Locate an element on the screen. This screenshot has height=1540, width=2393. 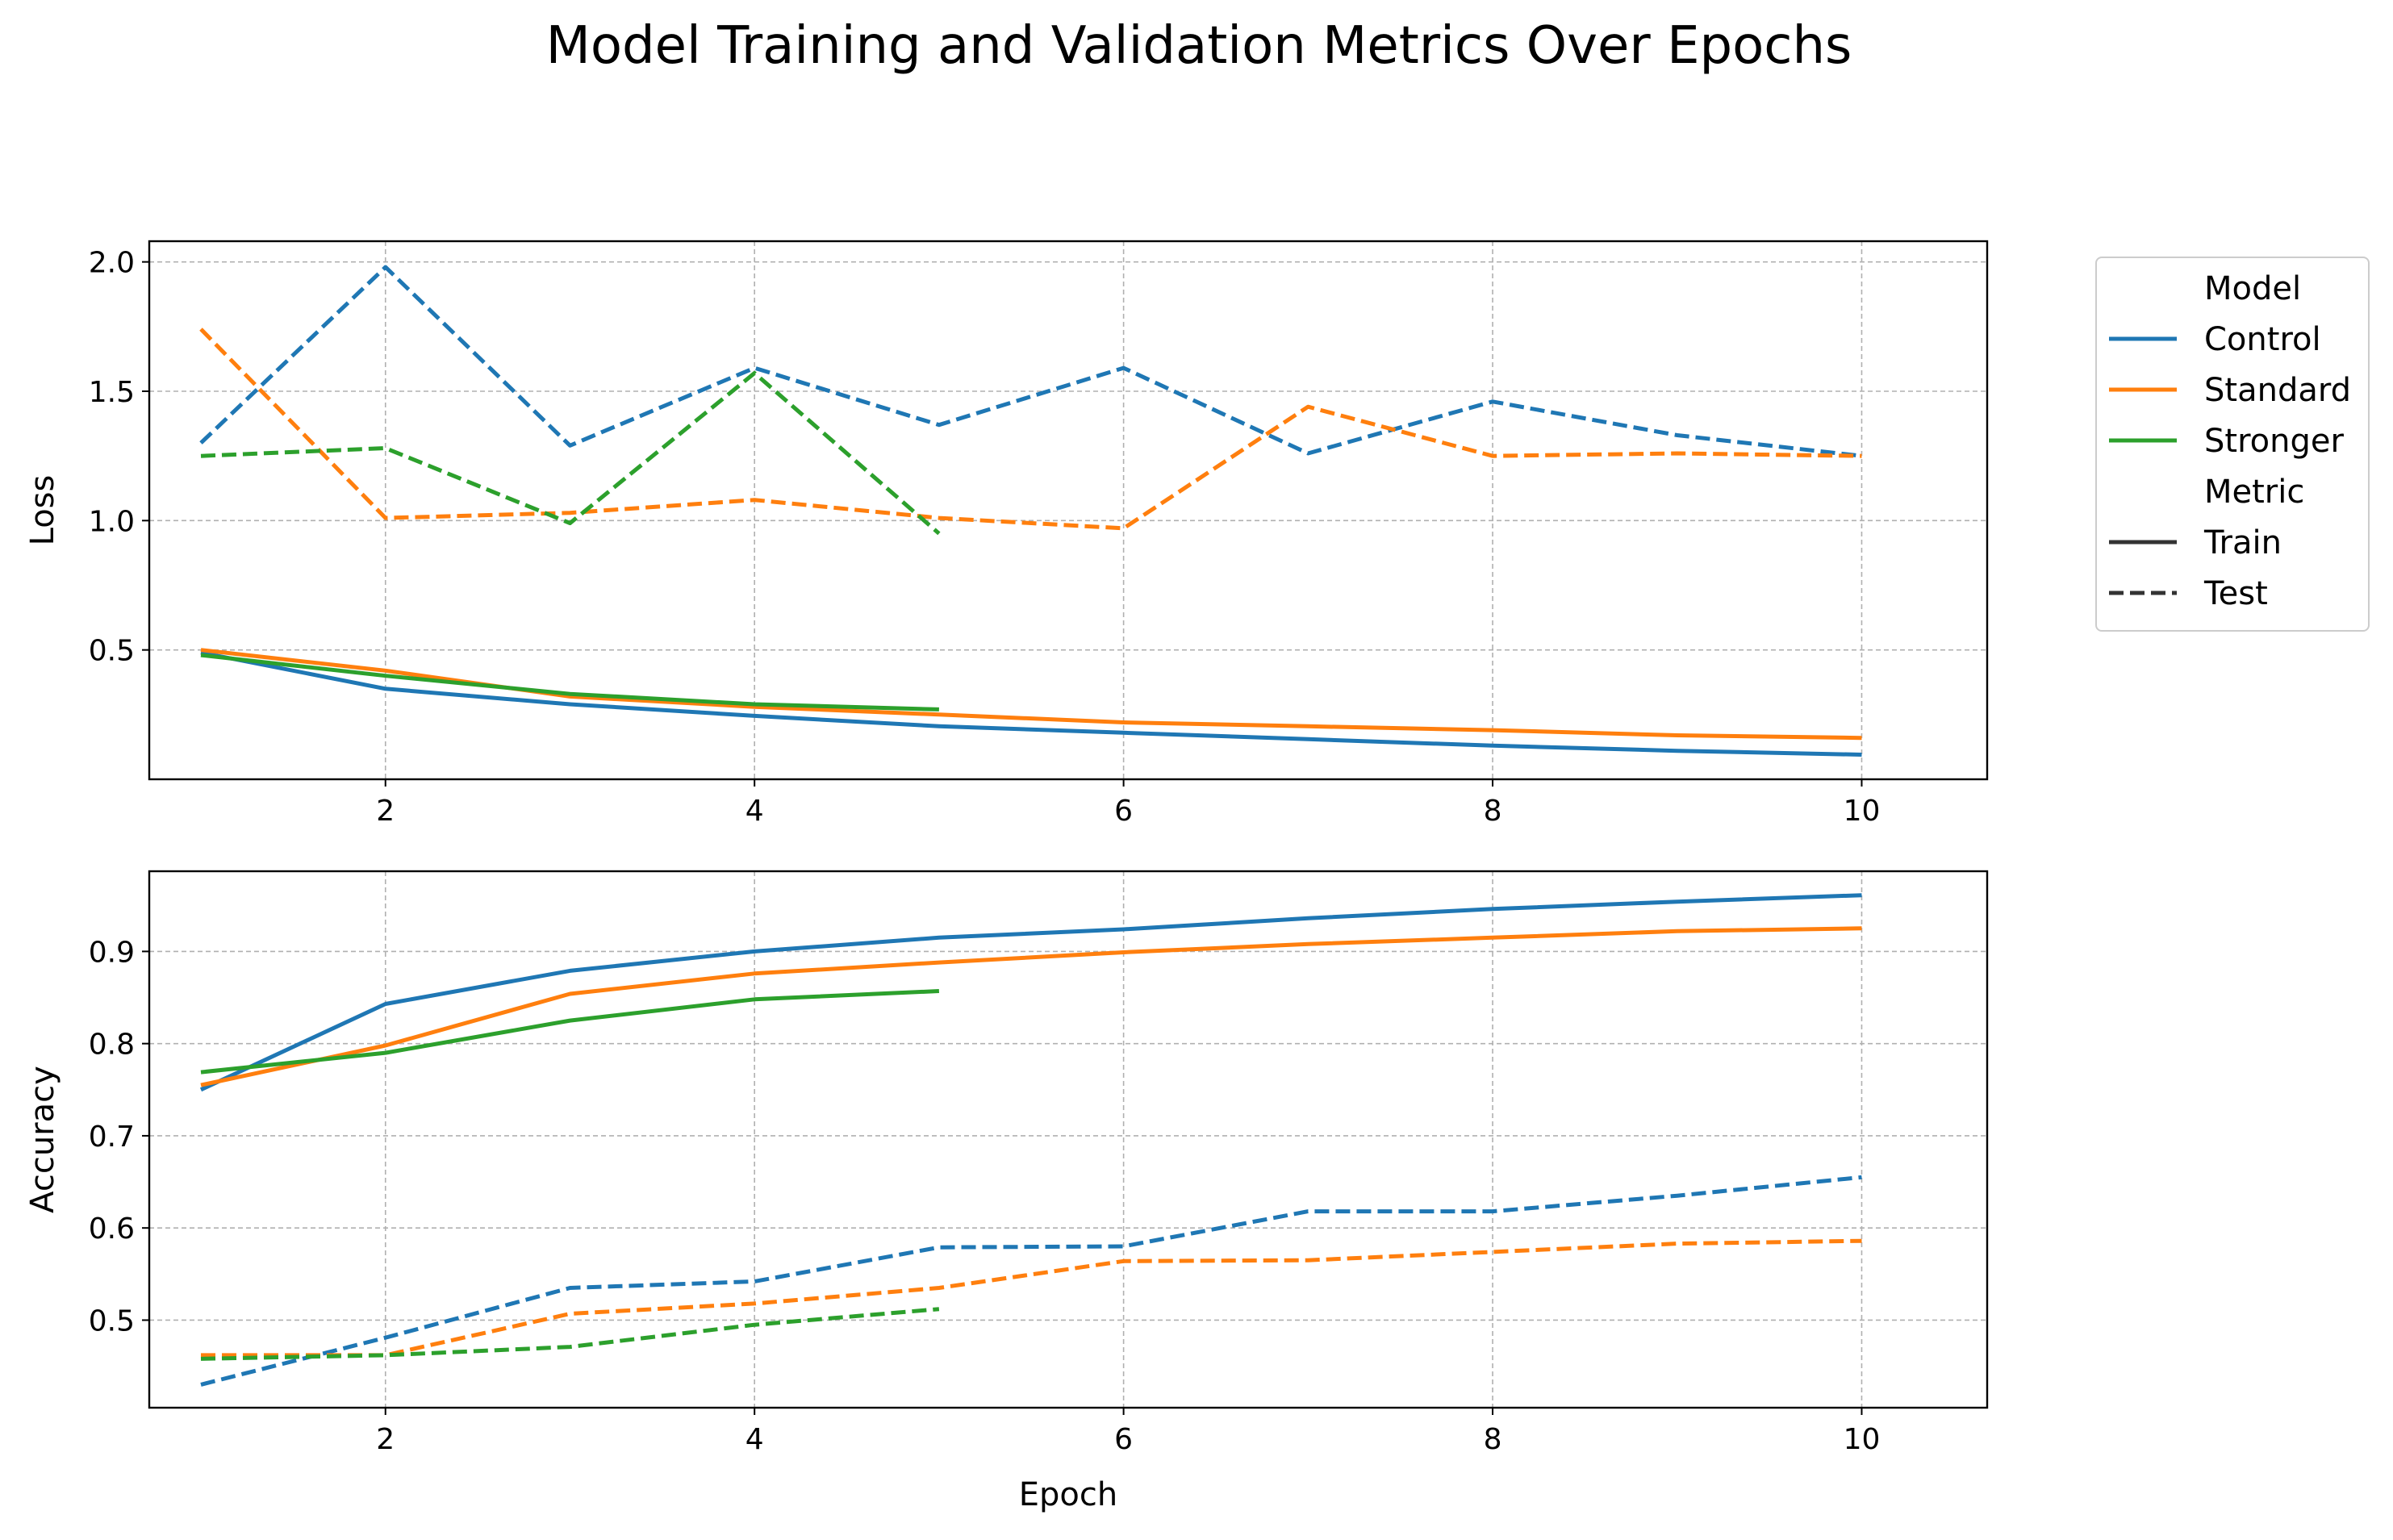
series-line-standard-train is located at coordinates (1031, 1006).